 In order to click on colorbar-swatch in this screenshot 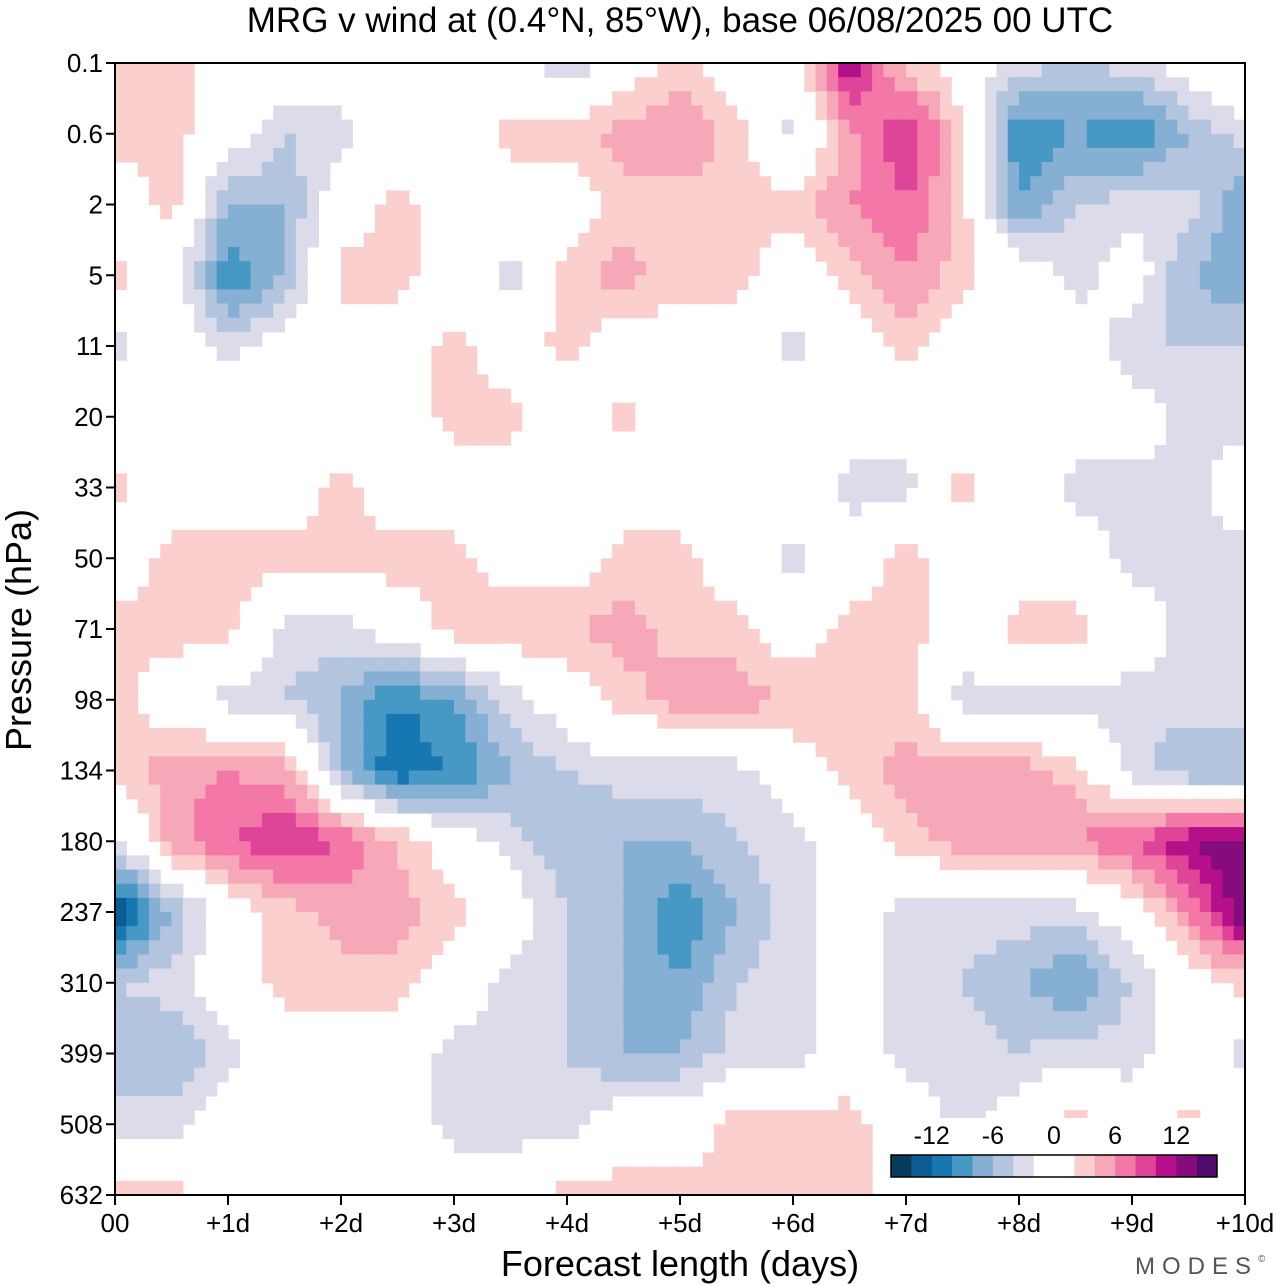, I will do `click(1085, 1166)`.